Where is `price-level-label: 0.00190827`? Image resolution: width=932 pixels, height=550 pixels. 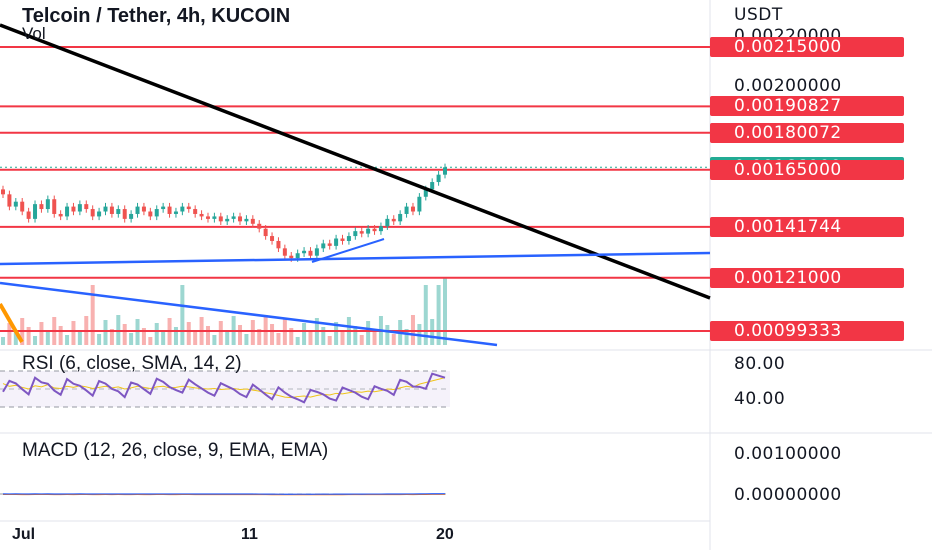 price-level-label: 0.00190827 is located at coordinates (807, 106).